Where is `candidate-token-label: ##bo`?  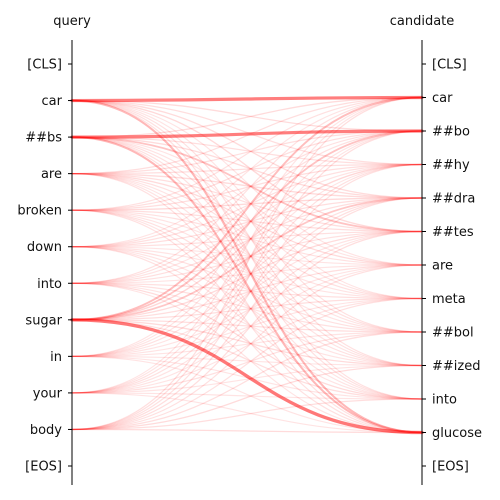
candidate-token-label: ##bo is located at coordinates (451, 132).